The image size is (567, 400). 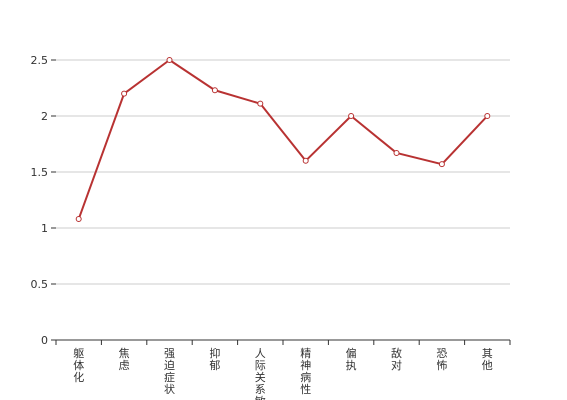 I want to click on y-tick-label: 1.5, so click(x=40, y=172).